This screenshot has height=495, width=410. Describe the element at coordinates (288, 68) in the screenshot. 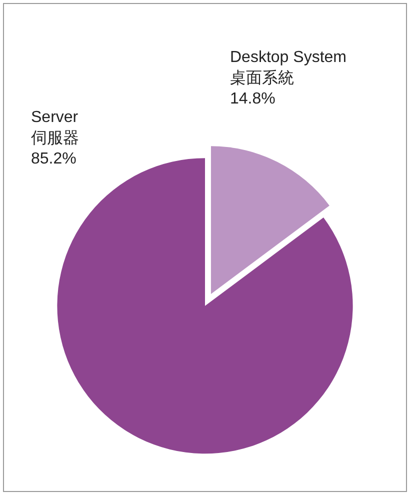

I see `slice-label: Desktop System 桌面系統` at that location.